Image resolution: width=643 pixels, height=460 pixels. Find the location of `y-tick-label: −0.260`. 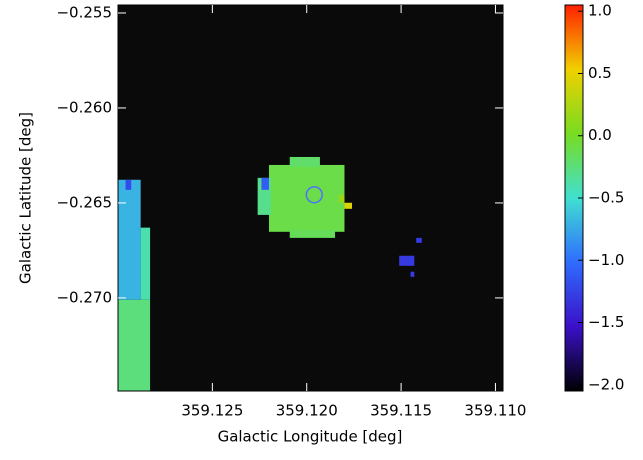

y-tick-label: −0.260 is located at coordinates (84, 107).